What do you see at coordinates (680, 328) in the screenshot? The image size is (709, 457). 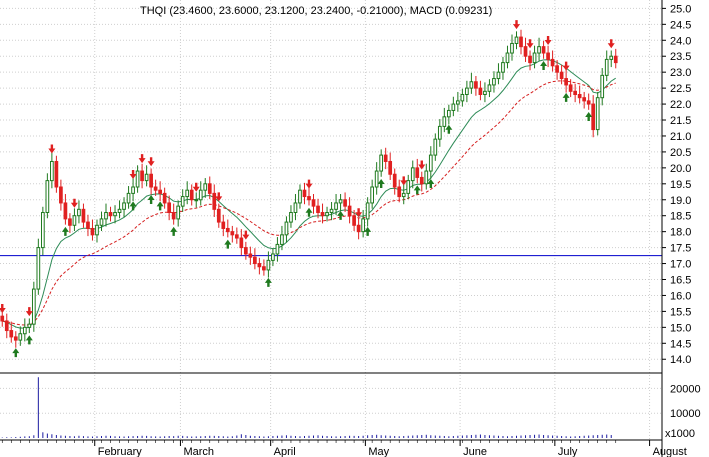 I see `price-tick-label: 15.0` at bounding box center [680, 328].